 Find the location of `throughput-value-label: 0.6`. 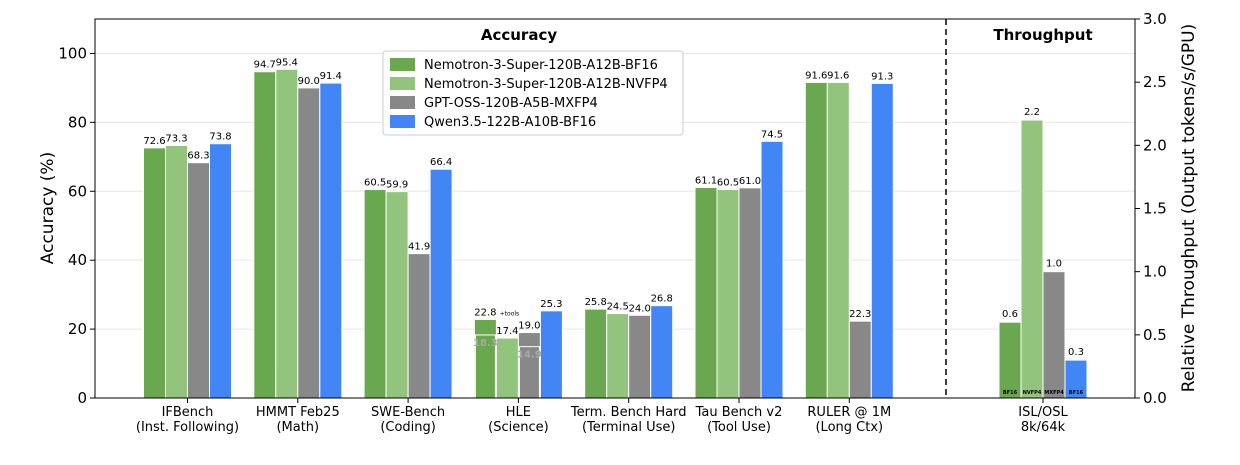

throughput-value-label: 0.6 is located at coordinates (1010, 314).